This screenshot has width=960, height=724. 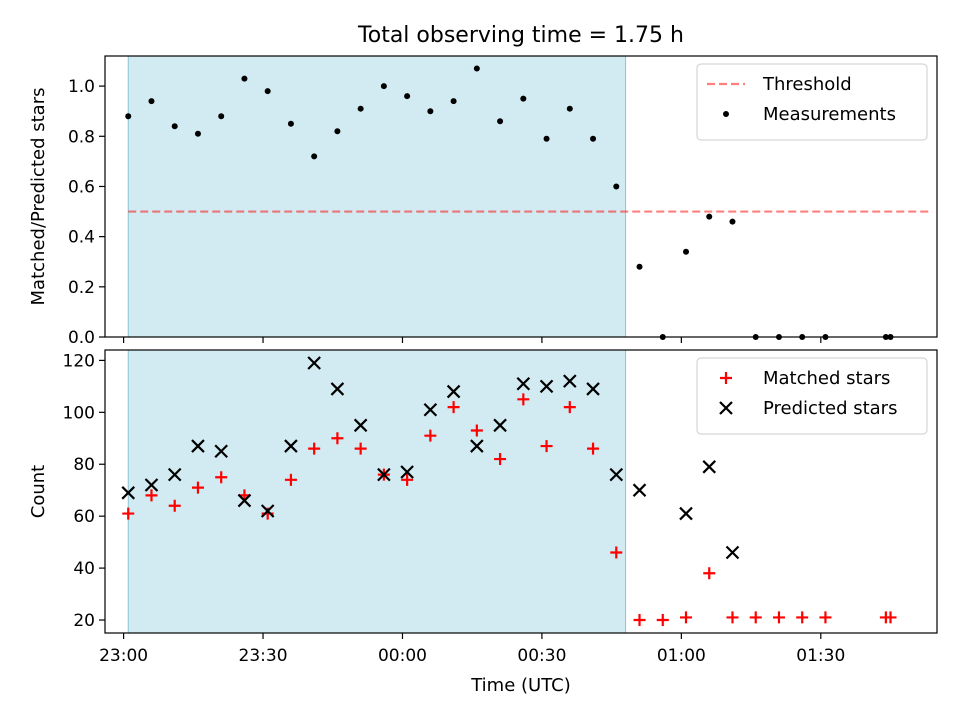 What do you see at coordinates (681, 656) in the screenshot?
I see `x-tick-label: 01:00` at bounding box center [681, 656].